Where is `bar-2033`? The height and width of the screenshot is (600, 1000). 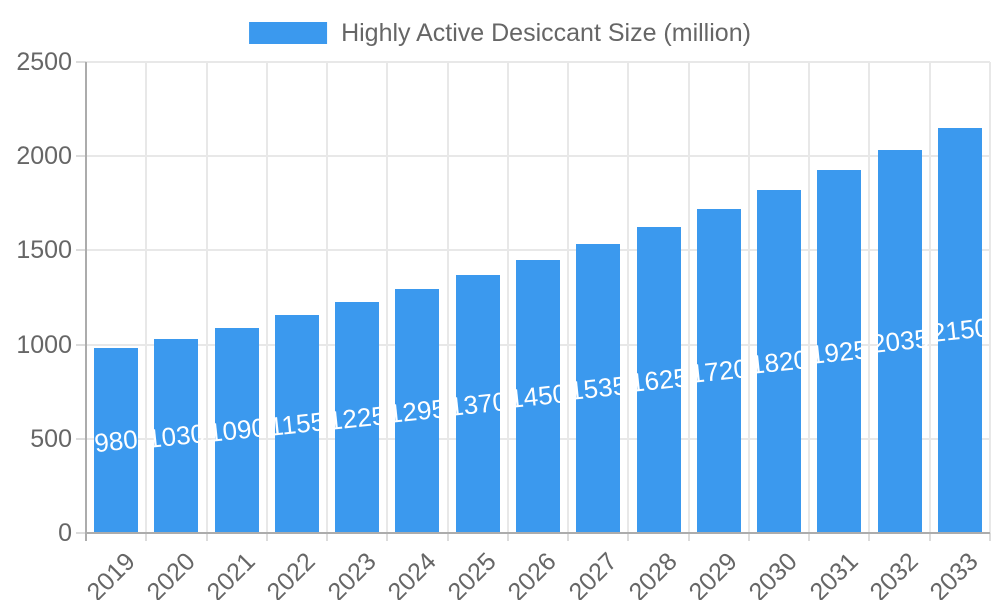 bar-2033 is located at coordinates (959, 330).